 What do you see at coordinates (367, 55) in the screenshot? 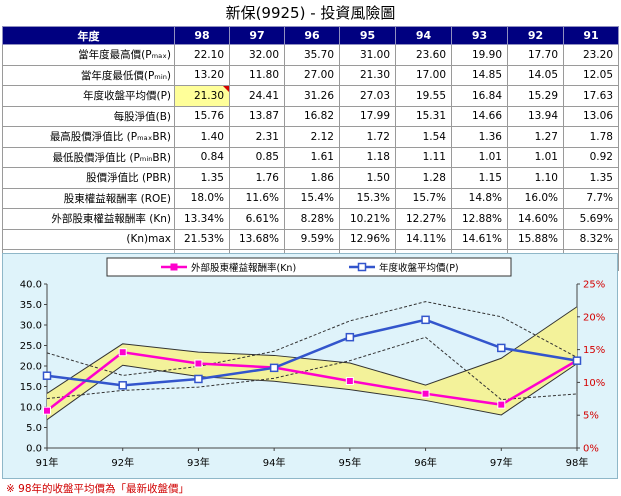
I see `table-cell: 31.00` at bounding box center [367, 55].